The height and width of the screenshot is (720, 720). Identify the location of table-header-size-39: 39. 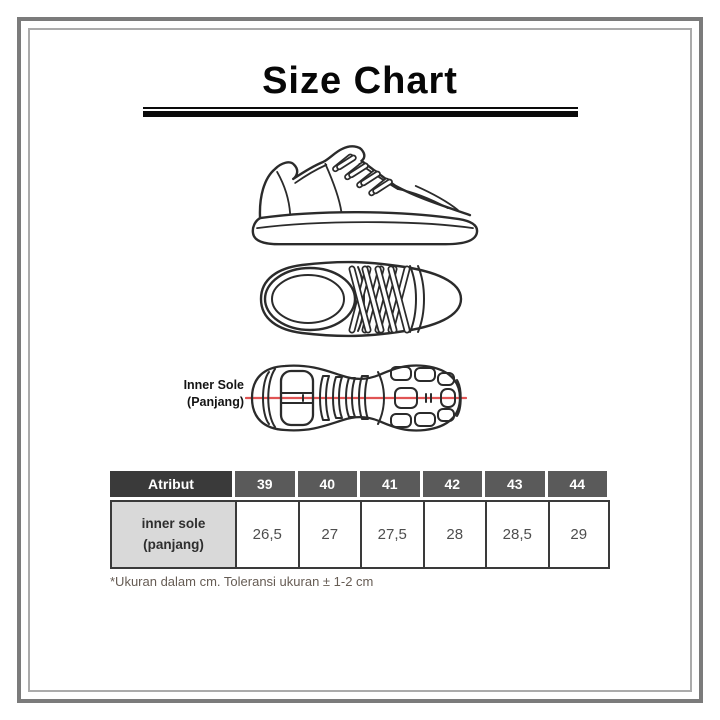
(266, 485).